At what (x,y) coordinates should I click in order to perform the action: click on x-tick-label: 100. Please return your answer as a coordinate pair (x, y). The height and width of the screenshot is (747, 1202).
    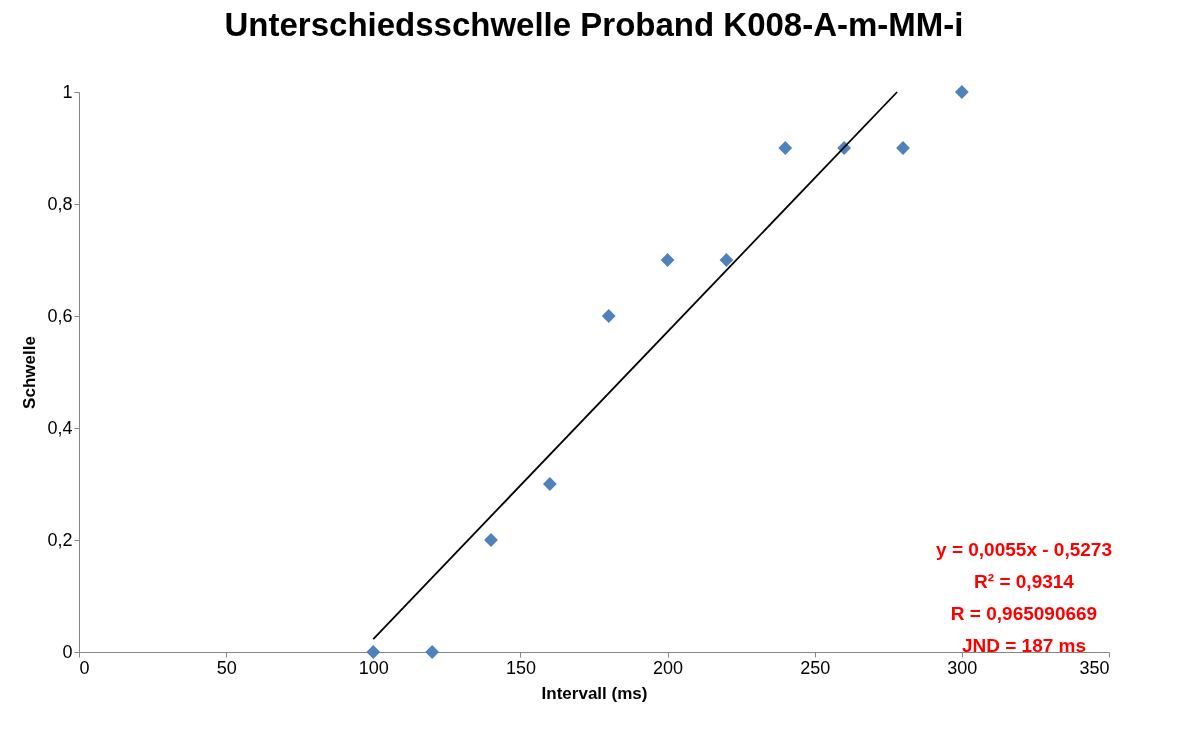
    Looking at the image, I should click on (373, 667).